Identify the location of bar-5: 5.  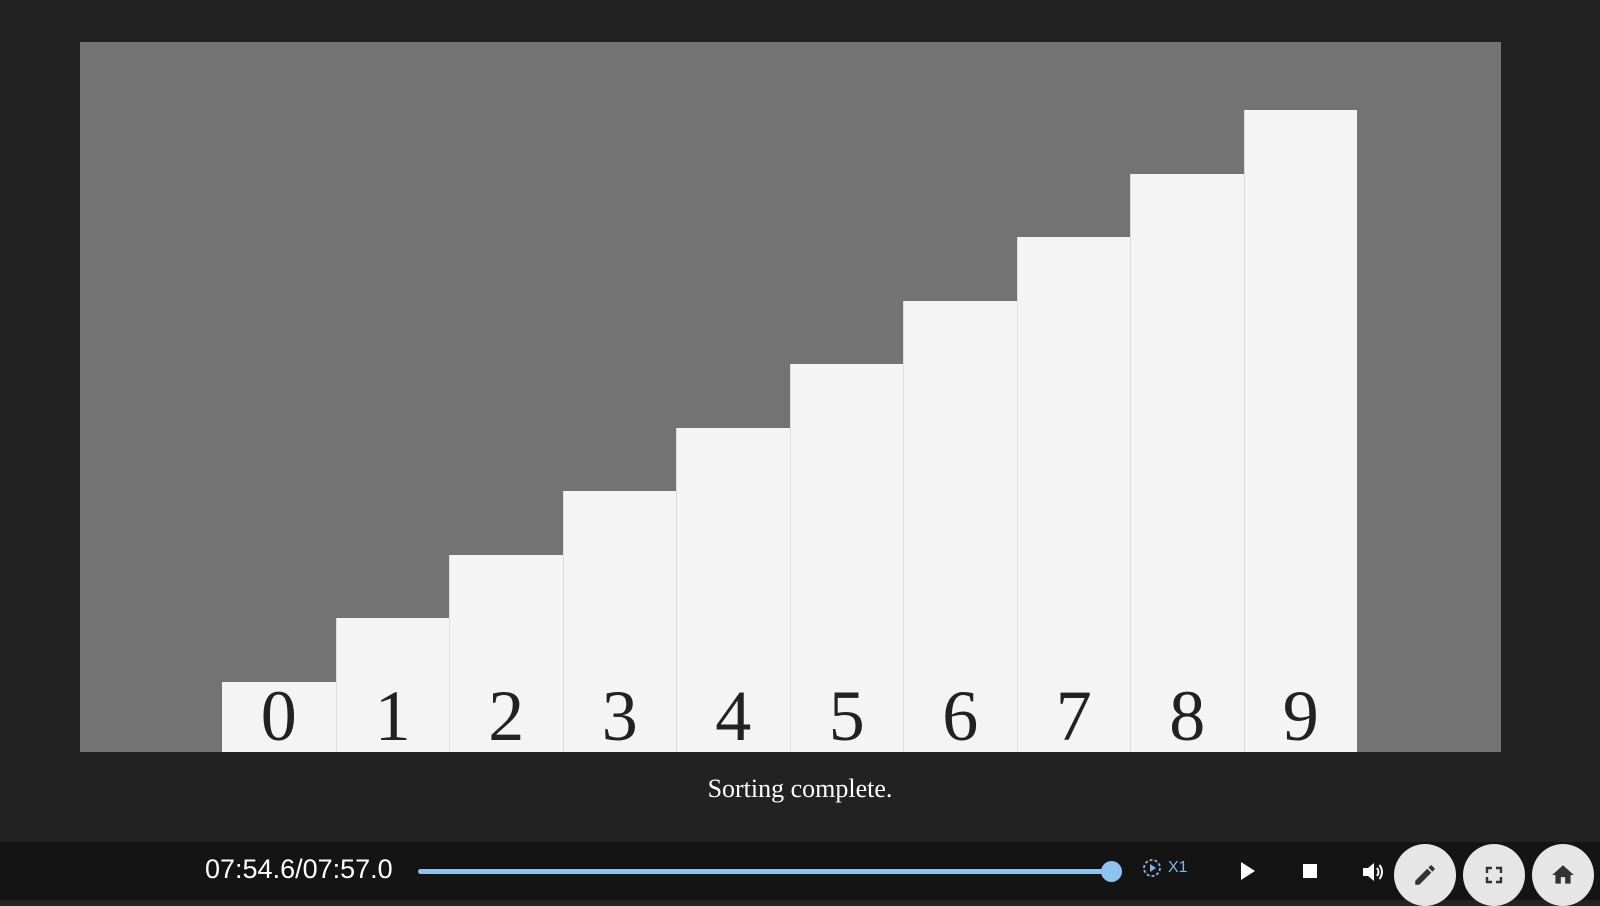
(846, 558).